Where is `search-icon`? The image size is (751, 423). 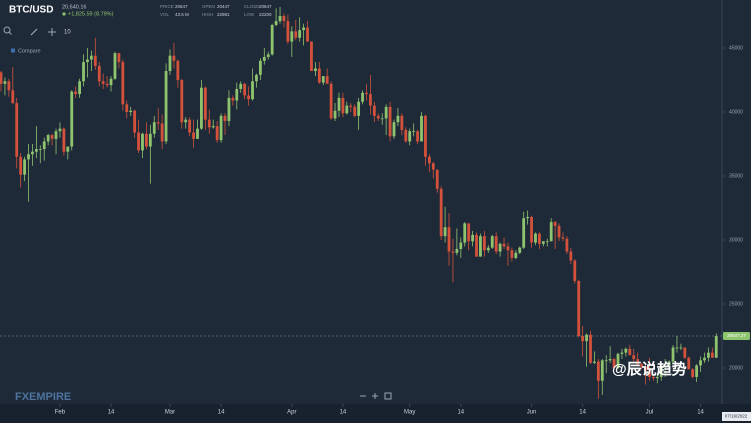 search-icon is located at coordinates (7, 30).